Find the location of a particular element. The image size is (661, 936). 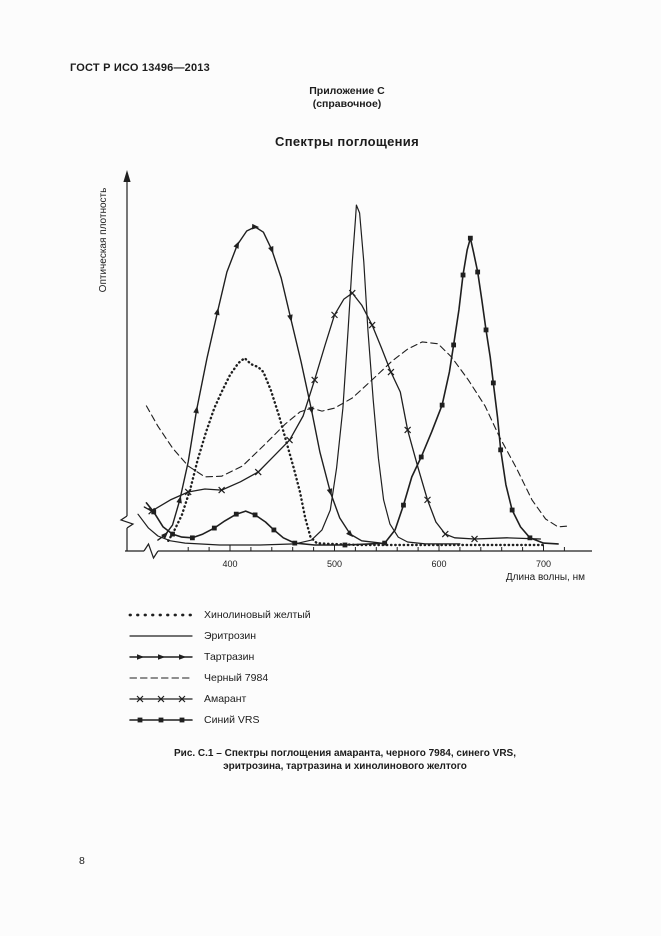

y-axis-label: Оптическая плотность is located at coordinates (103, 240).